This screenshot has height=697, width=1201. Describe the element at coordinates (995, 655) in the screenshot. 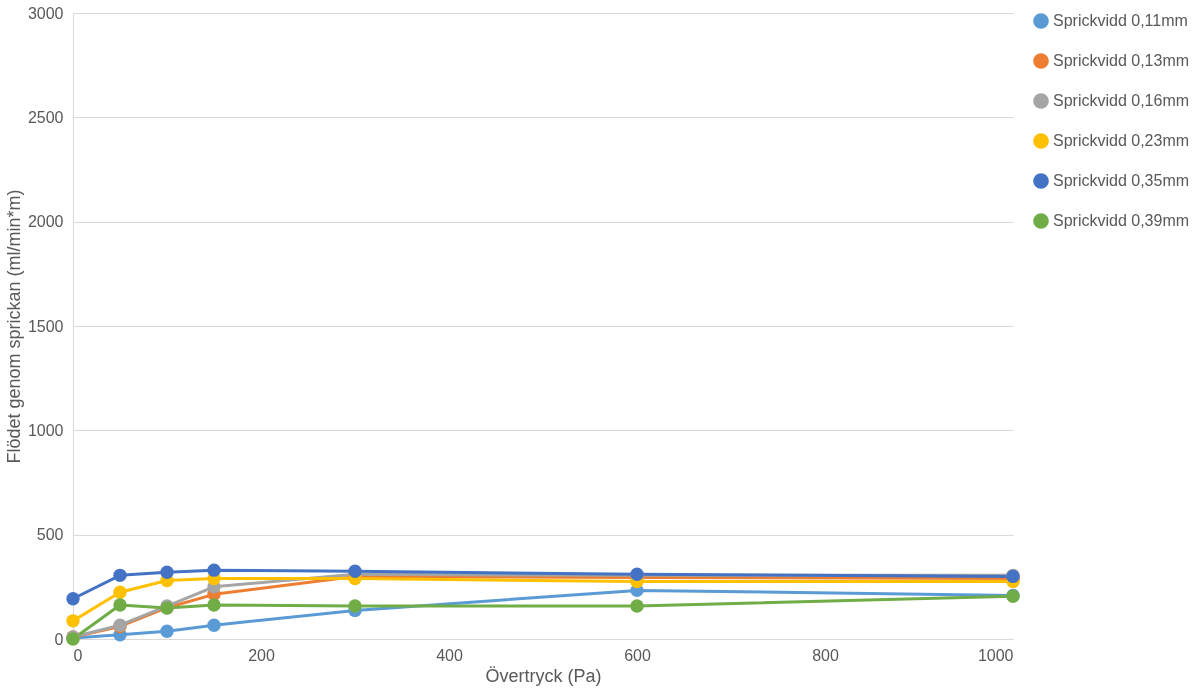

I see `x-tick-label: 1000` at that location.